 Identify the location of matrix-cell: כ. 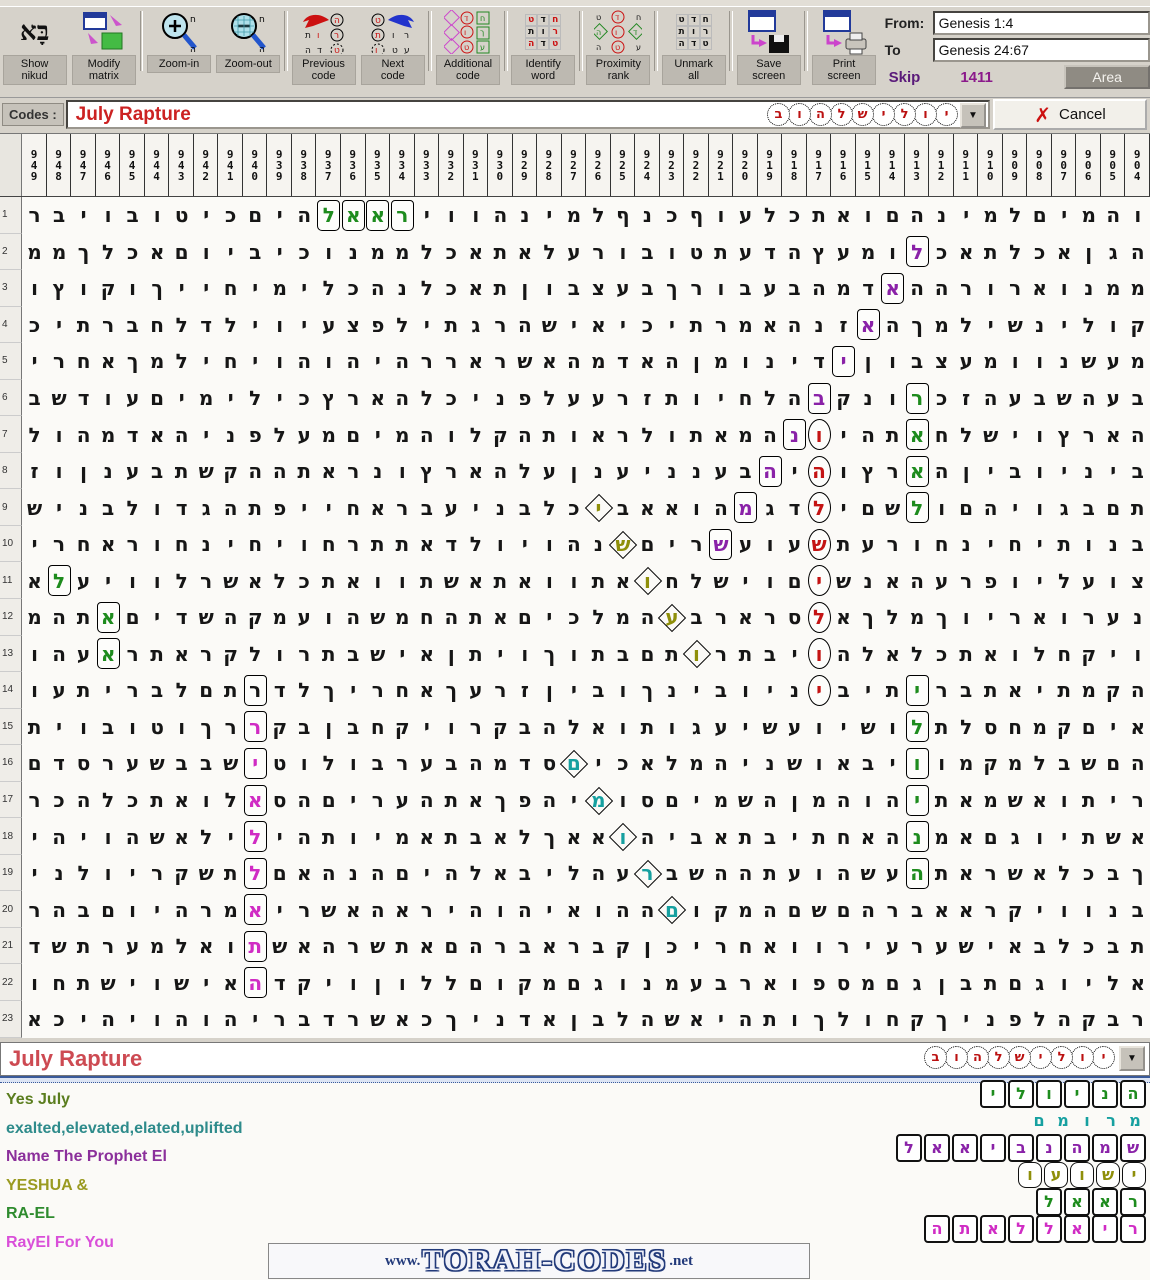
(451, 251).